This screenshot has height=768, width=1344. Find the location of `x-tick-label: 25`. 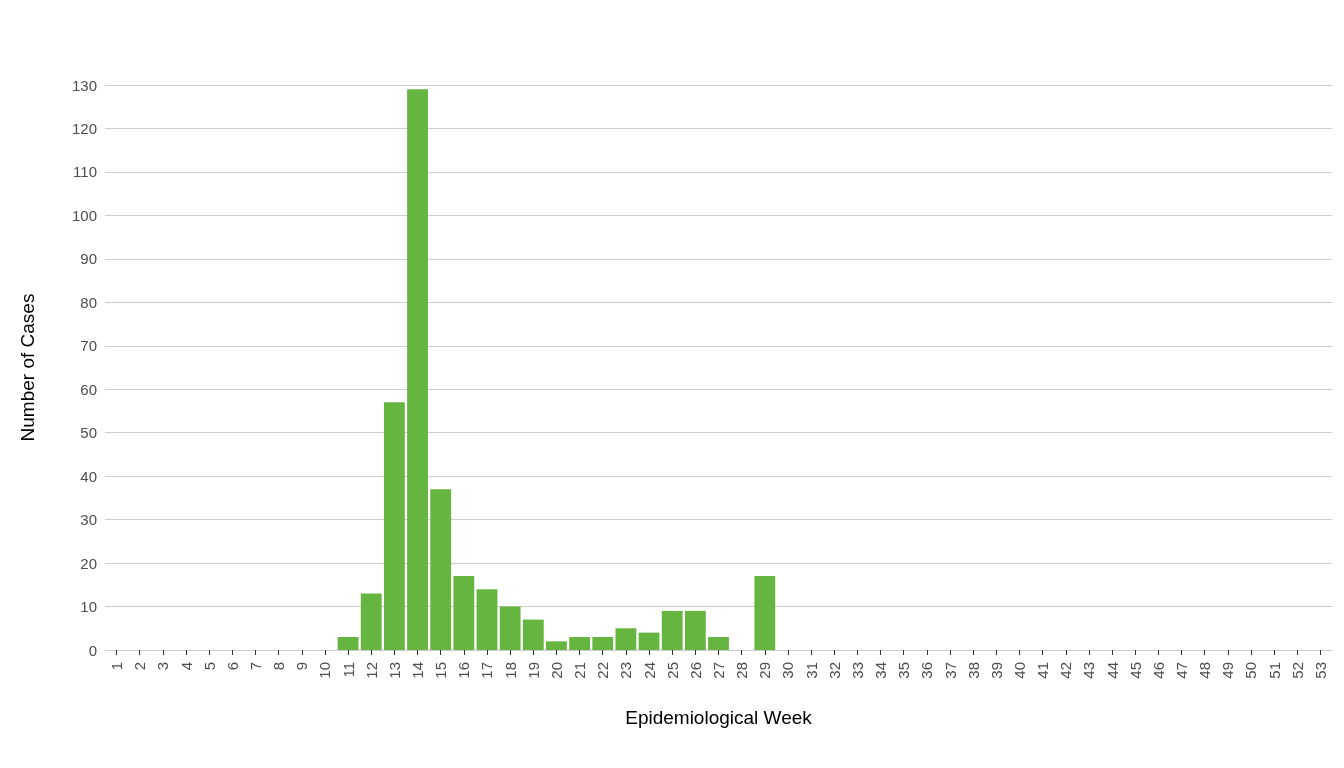

x-tick-label: 25 is located at coordinates (672, 670).